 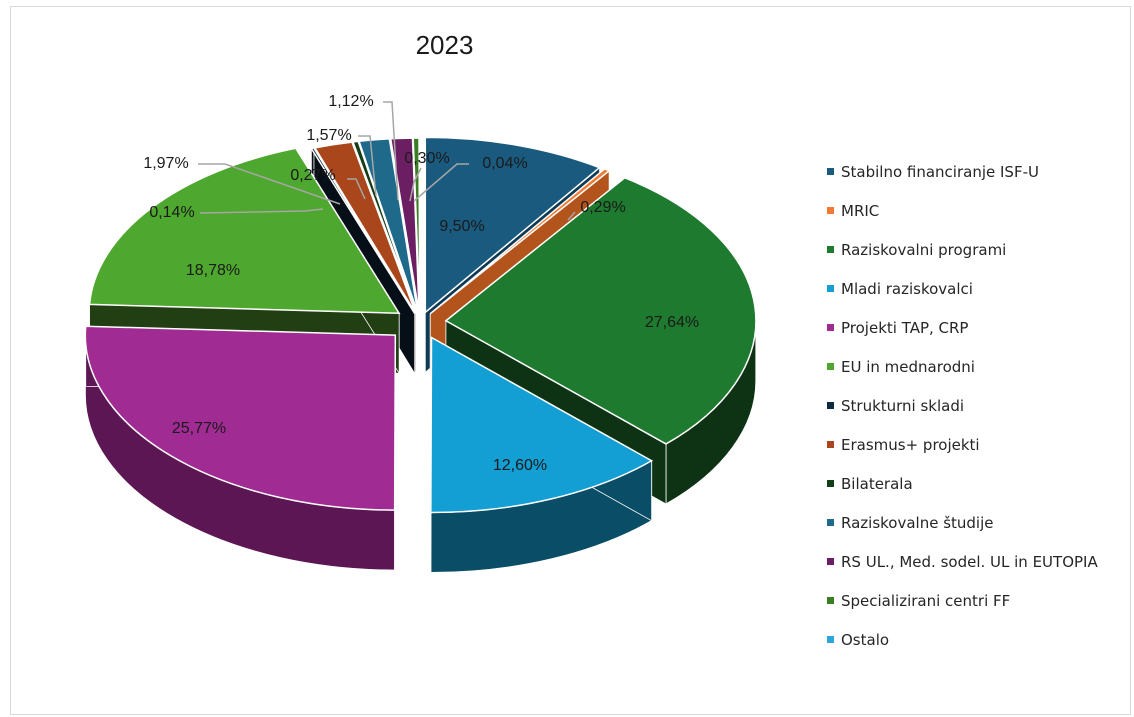 I want to click on legend-label: MRIC, so click(x=860, y=210).